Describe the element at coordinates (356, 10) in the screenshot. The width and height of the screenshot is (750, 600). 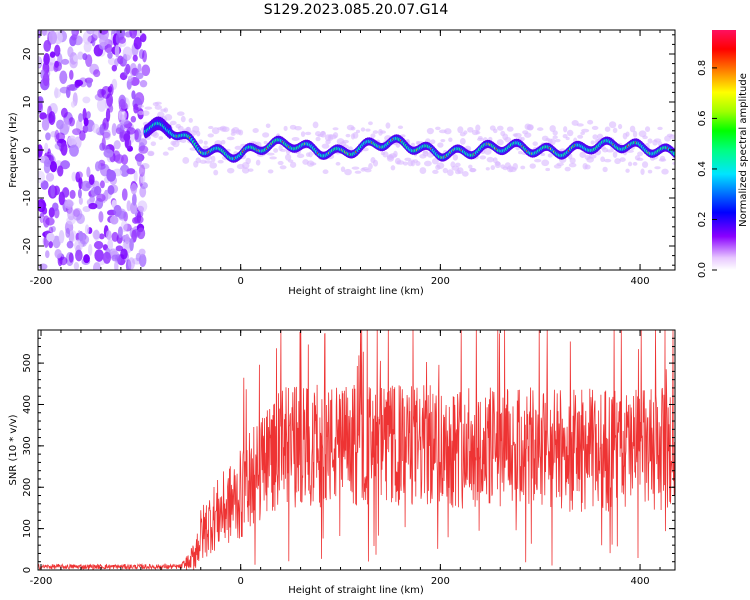
I see `figure-title: S129.2023.085.20.07.G14` at that location.